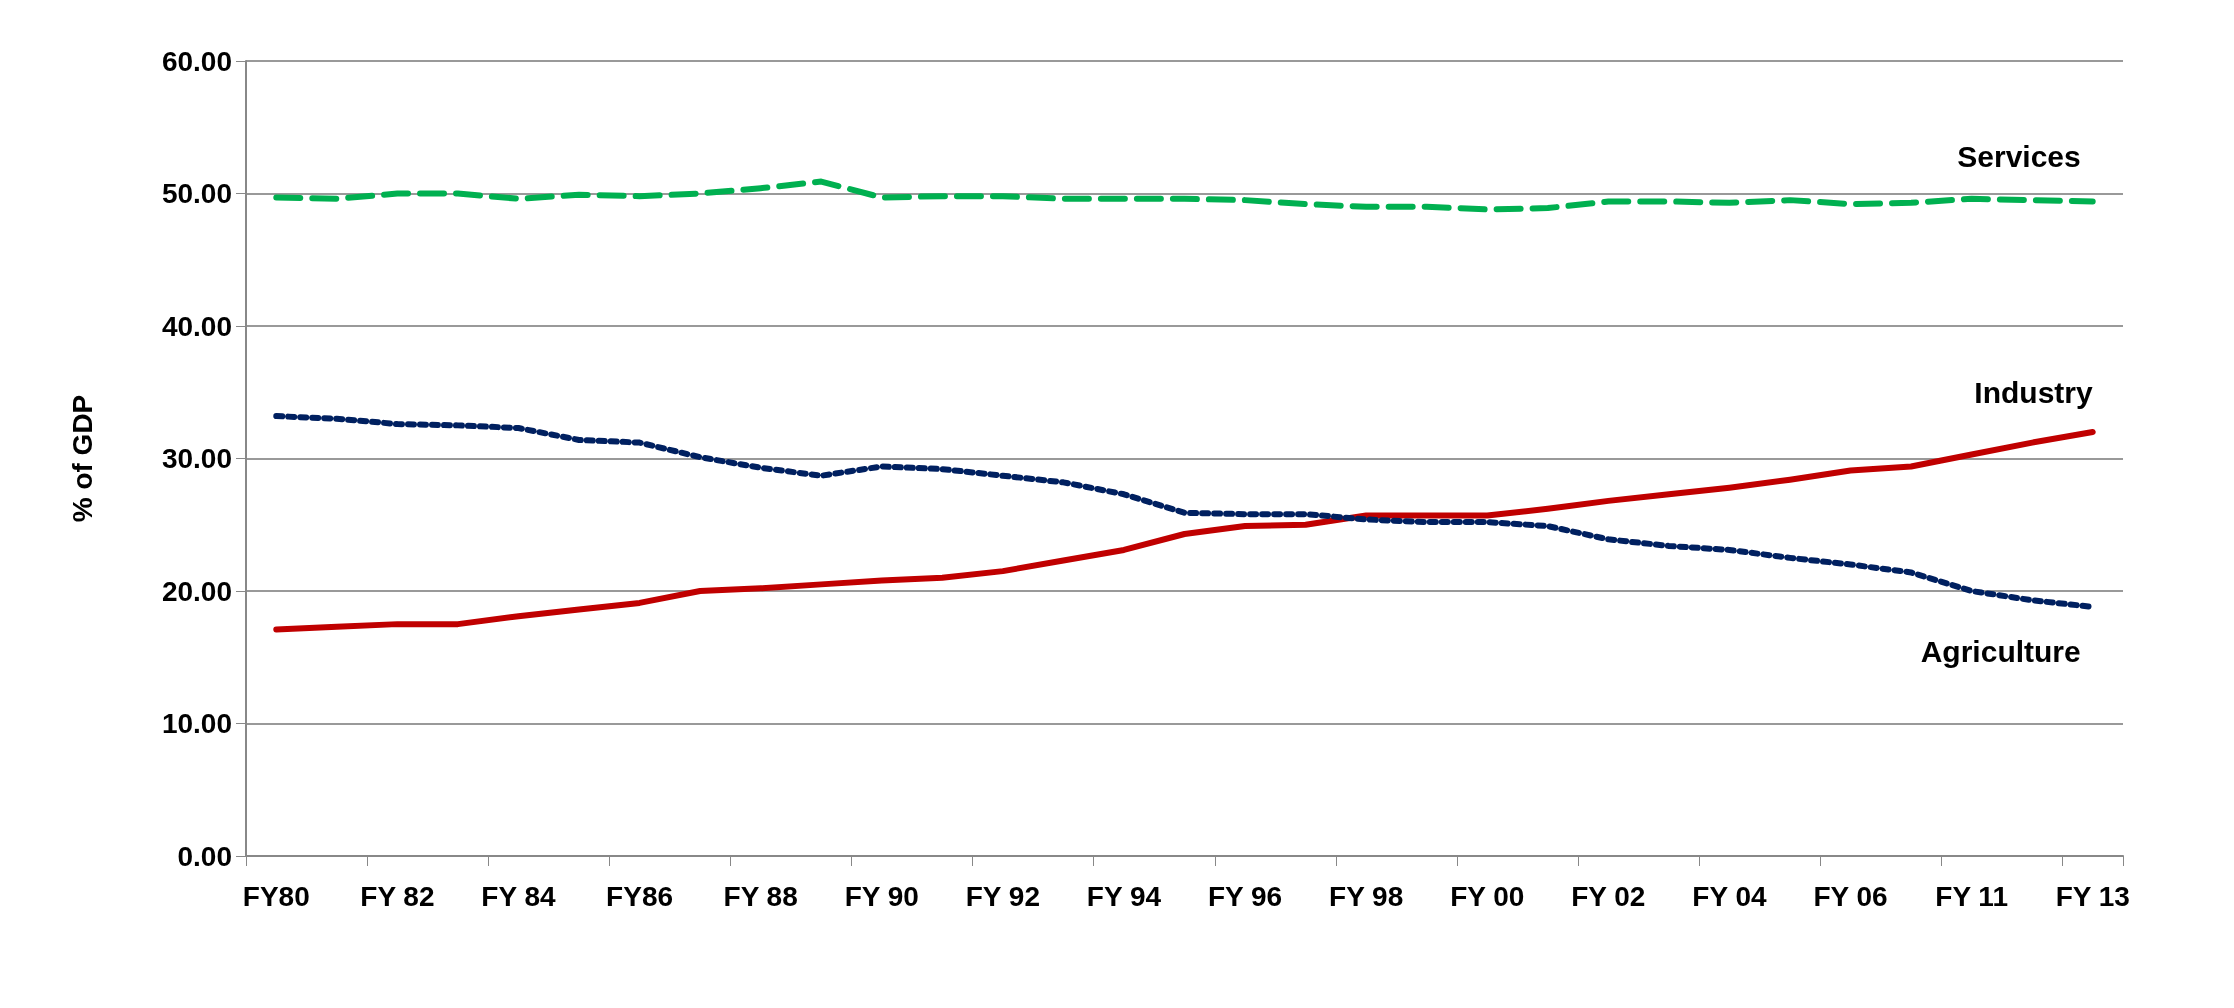 The image size is (2234, 1008). What do you see at coordinates (196, 193) in the screenshot?
I see `y-tick-label: 50.00` at bounding box center [196, 193].